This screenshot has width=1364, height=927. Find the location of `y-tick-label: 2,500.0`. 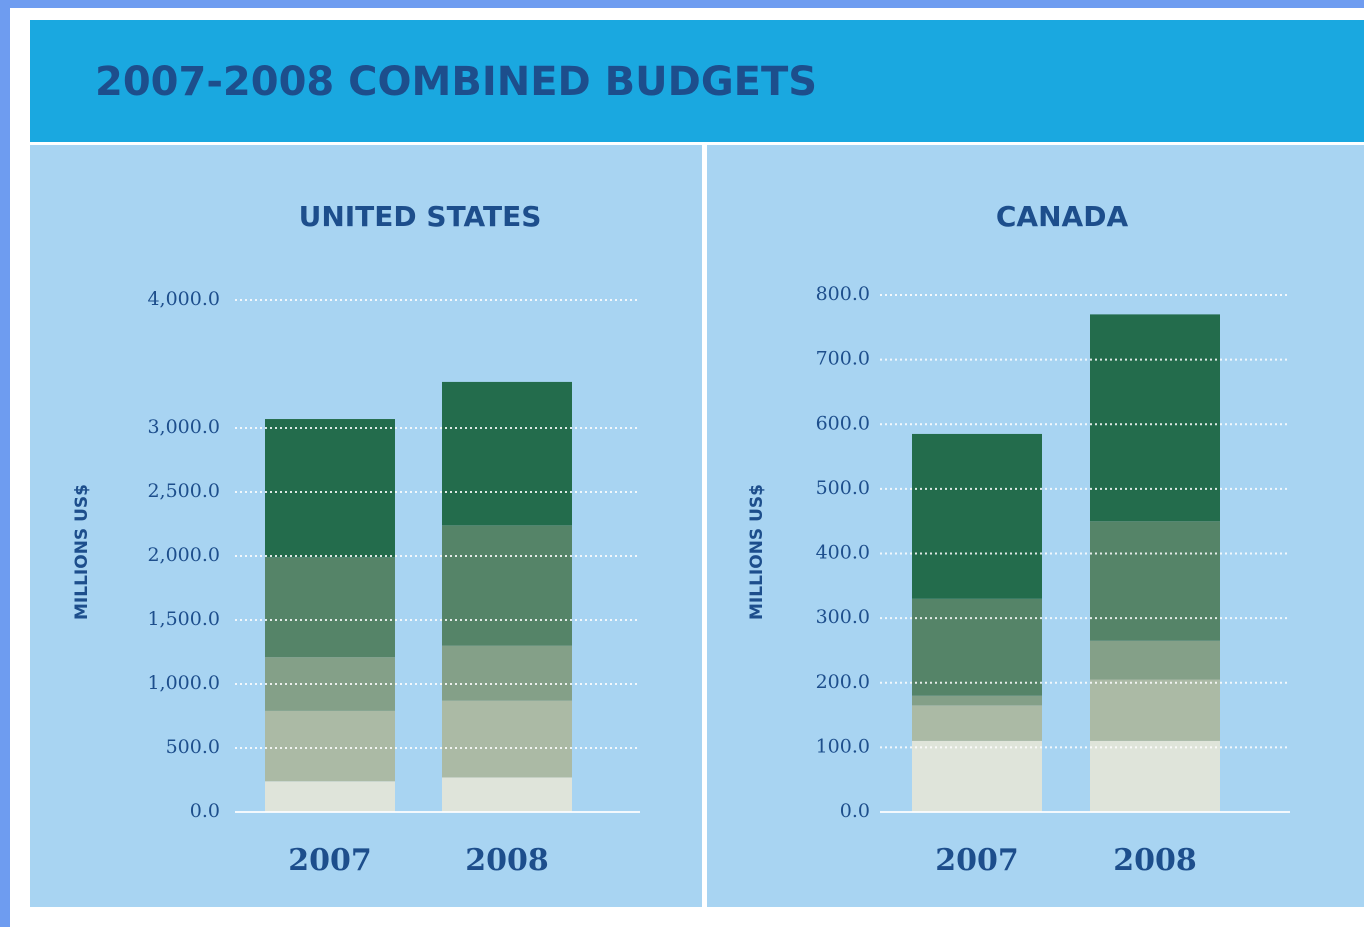

y-tick-label: 2,500.0 is located at coordinates (183, 491).